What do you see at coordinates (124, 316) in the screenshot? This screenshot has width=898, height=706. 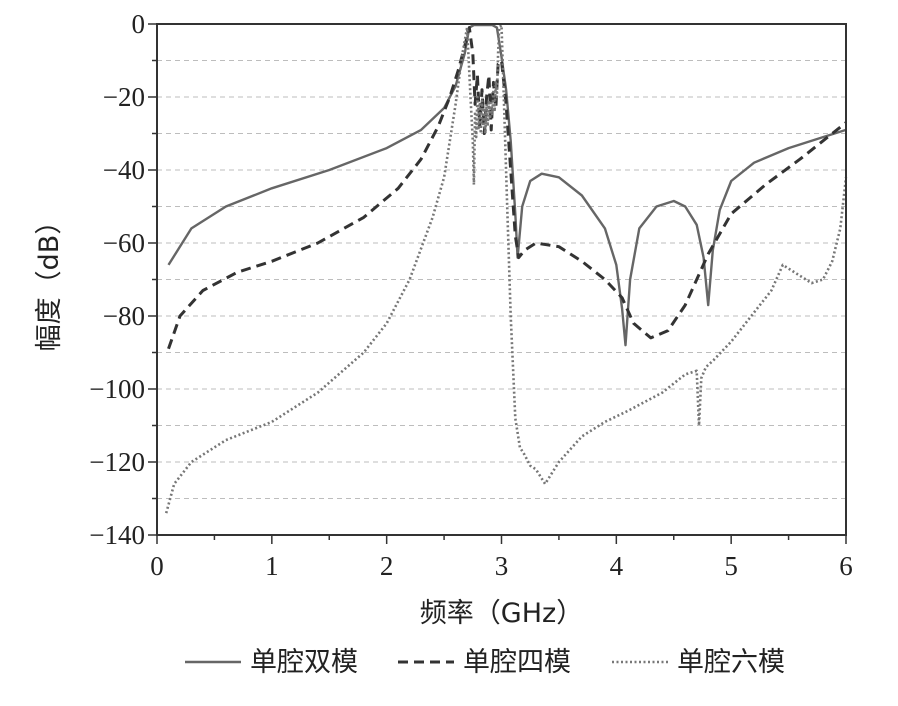 I see `y-tick-label: −80` at bounding box center [124, 316].